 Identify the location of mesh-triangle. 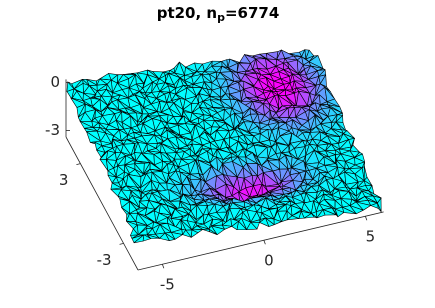
(206, 230).